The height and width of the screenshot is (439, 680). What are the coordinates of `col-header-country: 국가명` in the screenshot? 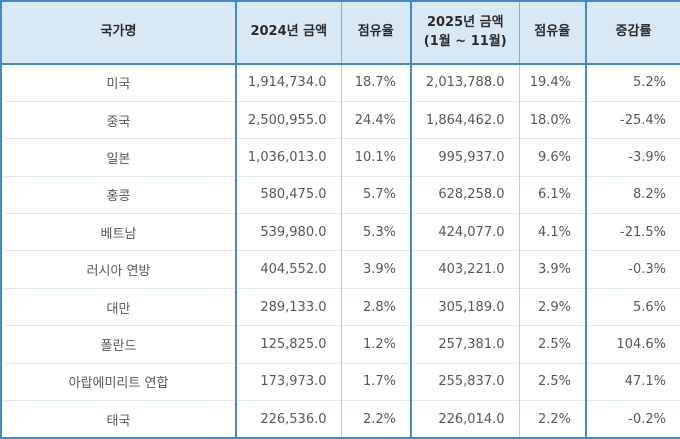 It's located at (119, 33).